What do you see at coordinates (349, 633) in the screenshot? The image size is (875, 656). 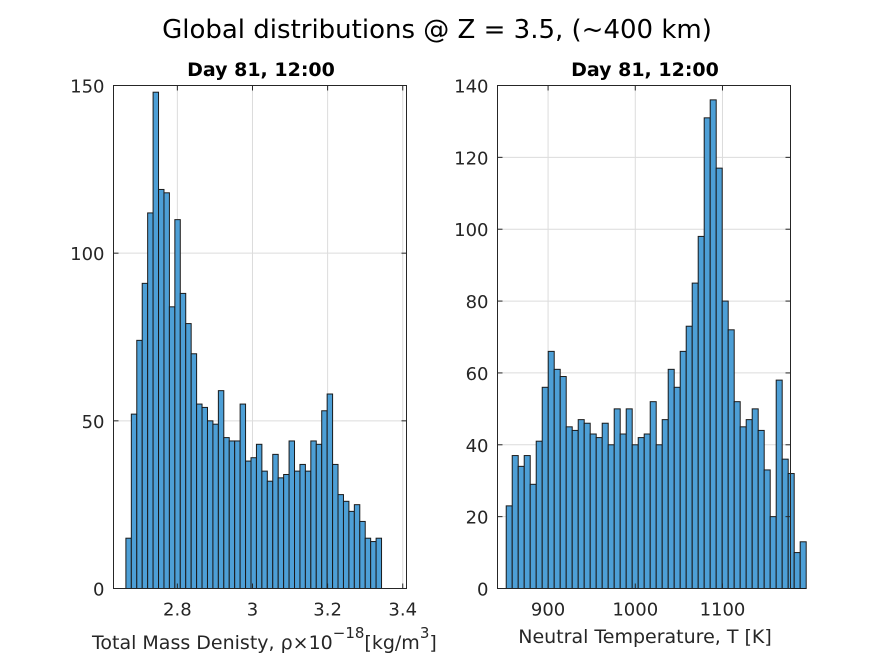 I see `density-xlabel-exponent: −18` at bounding box center [349, 633].